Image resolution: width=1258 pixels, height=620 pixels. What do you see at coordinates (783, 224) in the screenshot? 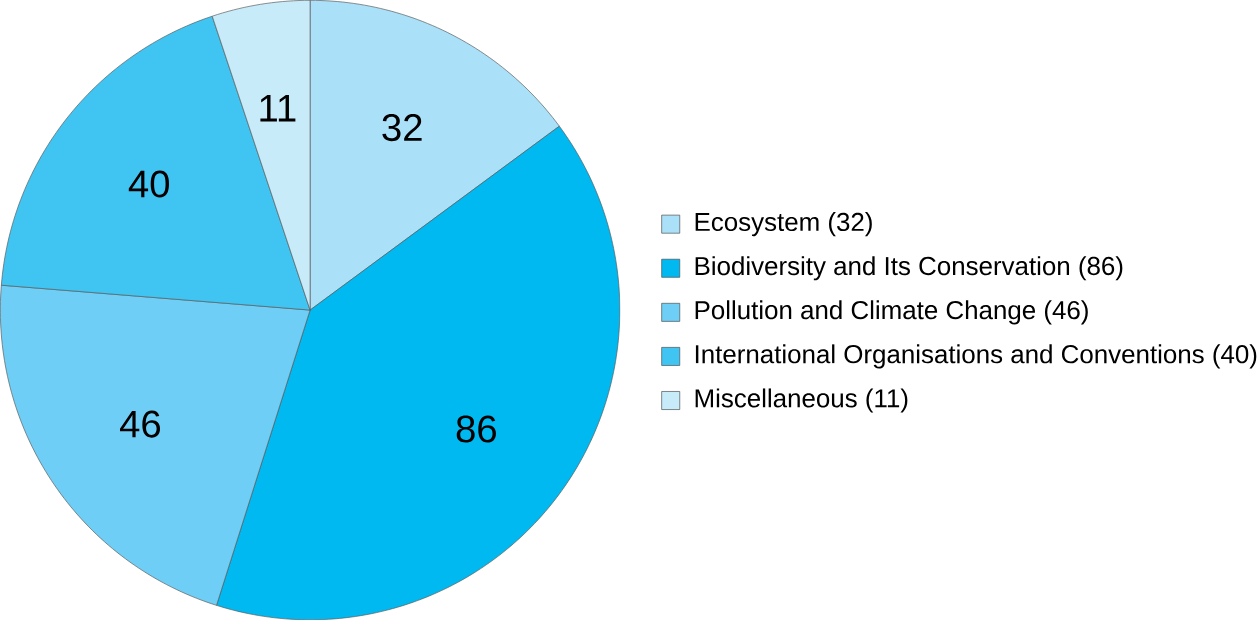
I see `legend-label: Ecosystem (32)` at bounding box center [783, 224].